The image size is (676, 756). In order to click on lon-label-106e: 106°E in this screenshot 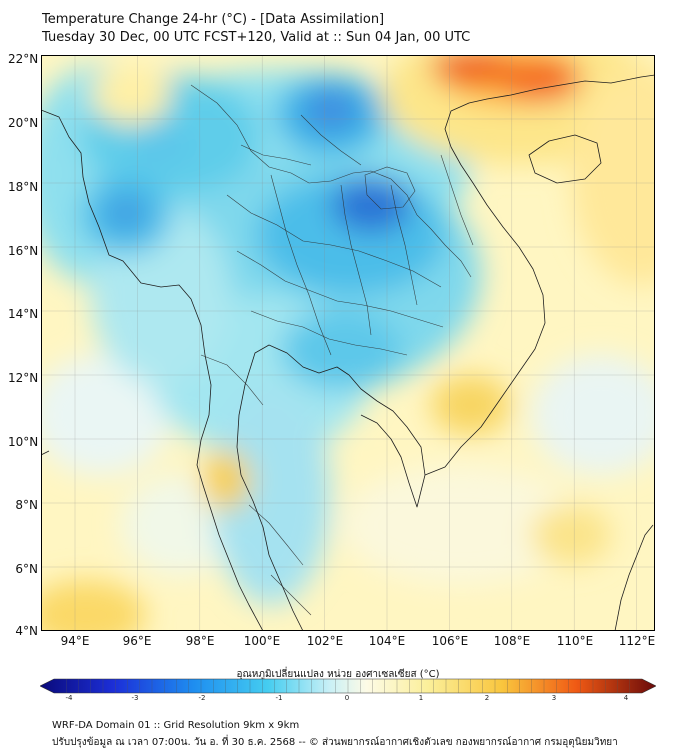, I will do `click(450, 641)`.